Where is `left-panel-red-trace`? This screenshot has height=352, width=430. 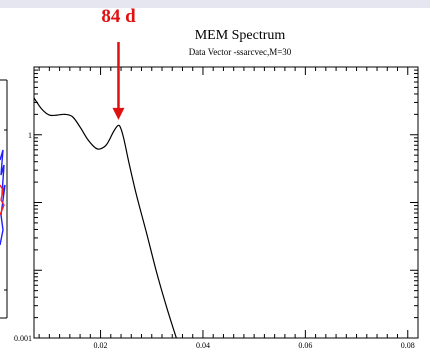 left-panel-red-trace is located at coordinates (2, 200).